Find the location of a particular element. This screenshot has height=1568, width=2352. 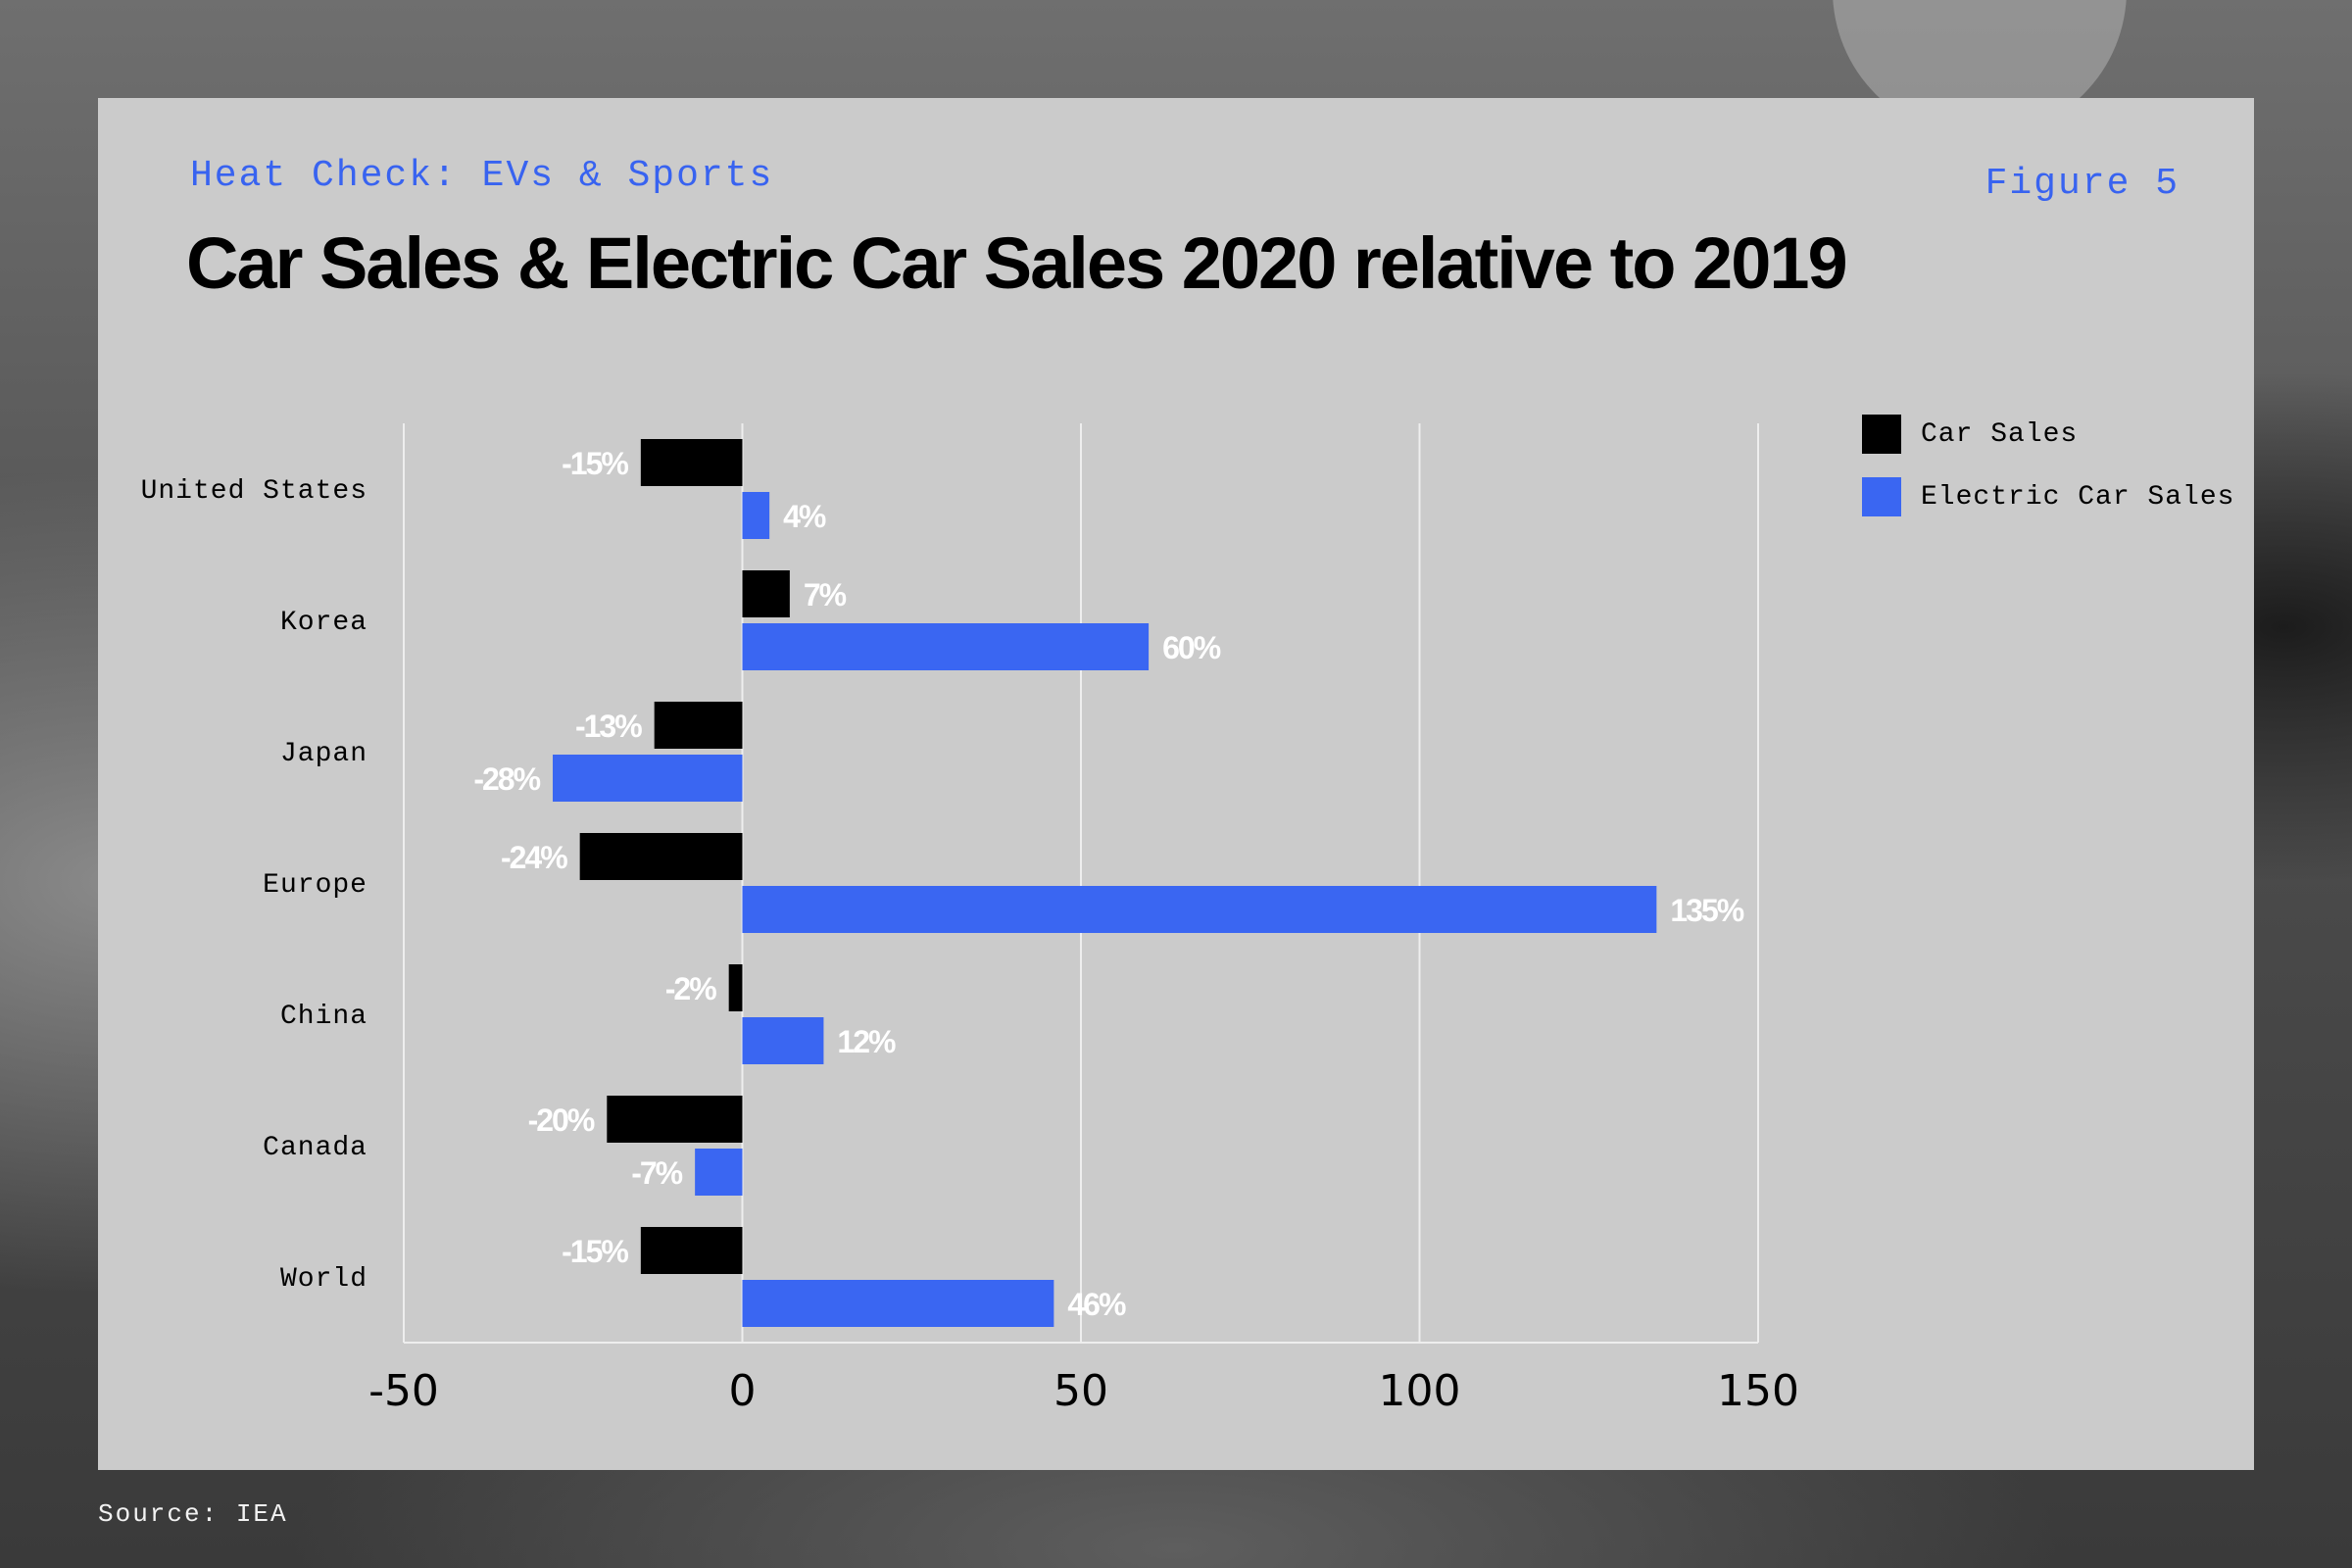

legend-swatch-car-sales is located at coordinates (1881, 434).